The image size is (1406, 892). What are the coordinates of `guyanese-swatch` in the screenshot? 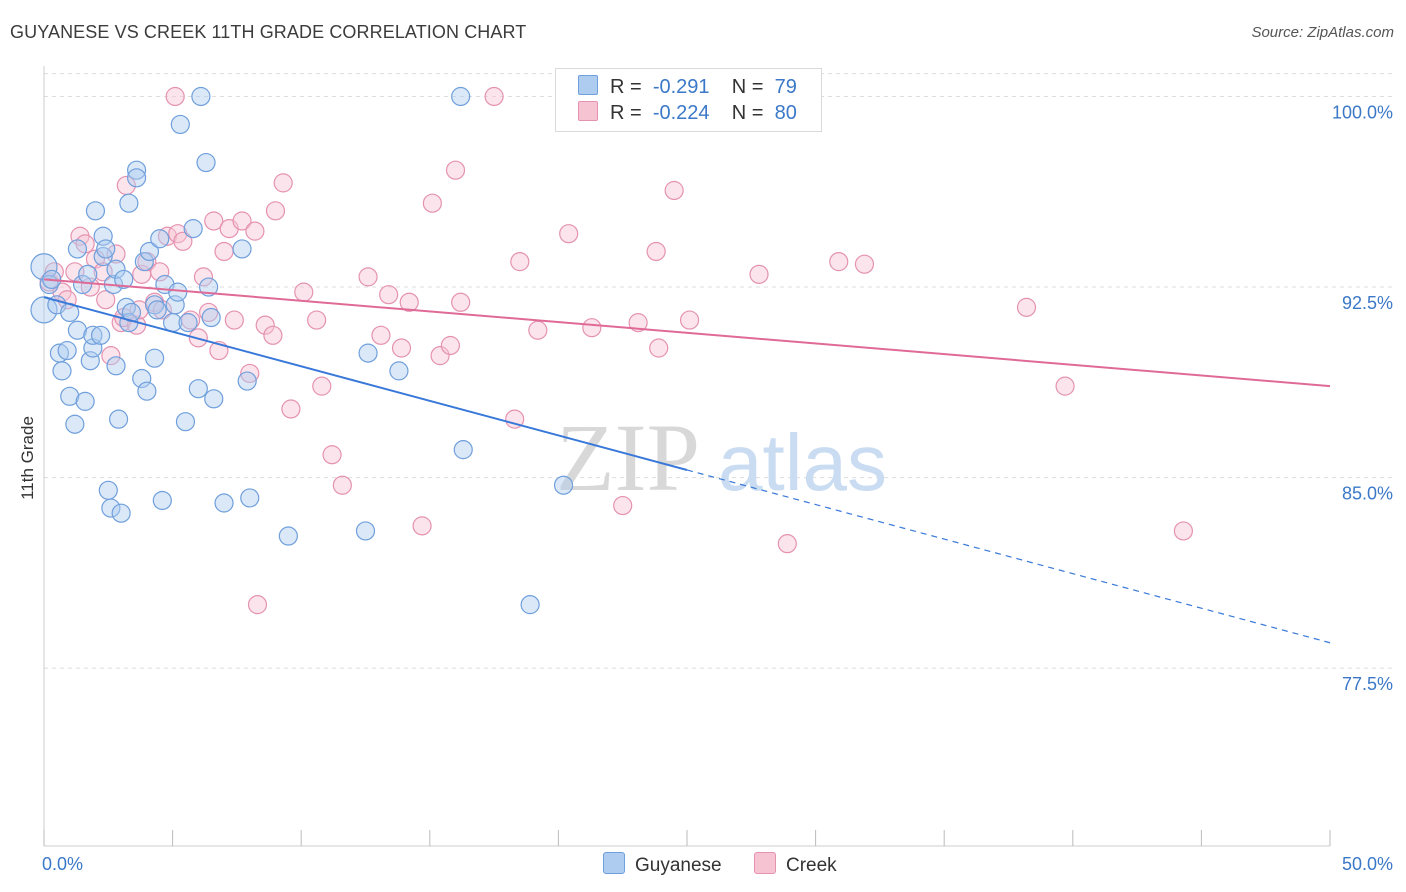 It's located at (588, 85).